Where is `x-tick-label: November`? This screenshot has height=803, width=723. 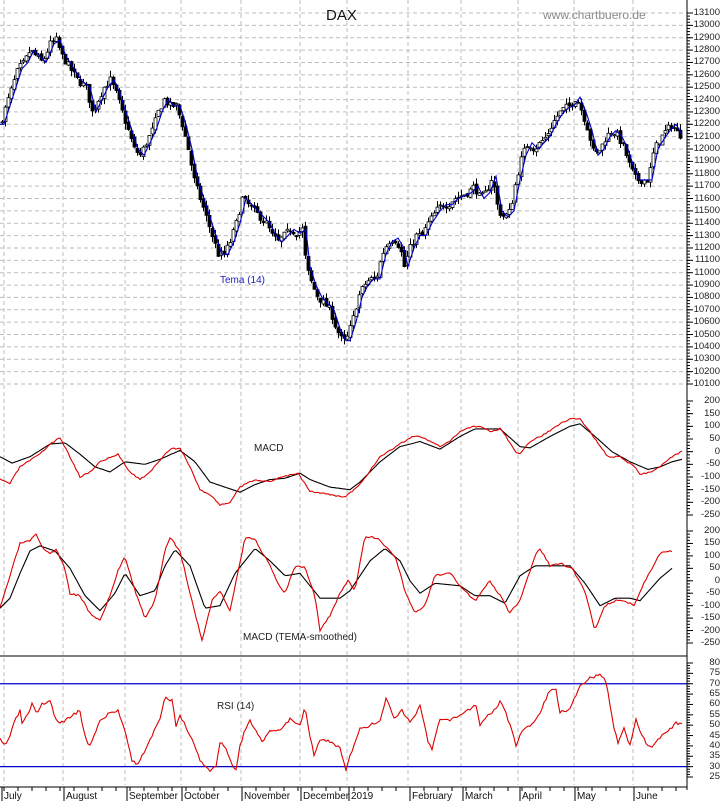 x-tick-label: November is located at coordinates (267, 796).